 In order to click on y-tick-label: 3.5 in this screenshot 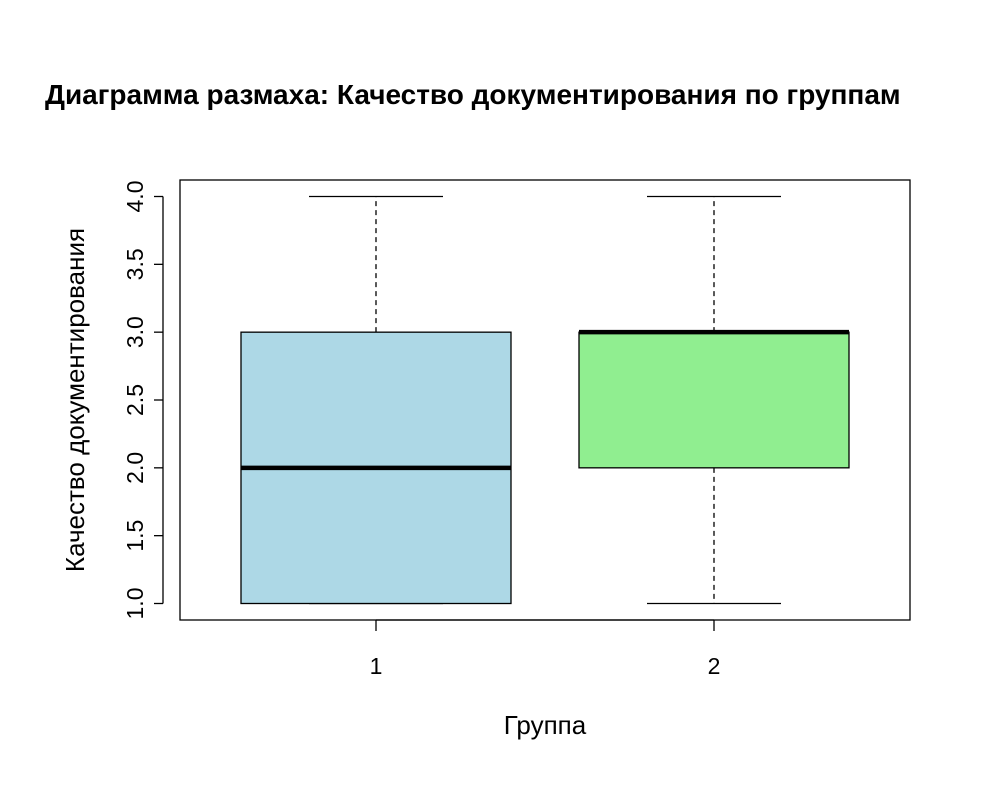, I will do `click(135, 264)`.